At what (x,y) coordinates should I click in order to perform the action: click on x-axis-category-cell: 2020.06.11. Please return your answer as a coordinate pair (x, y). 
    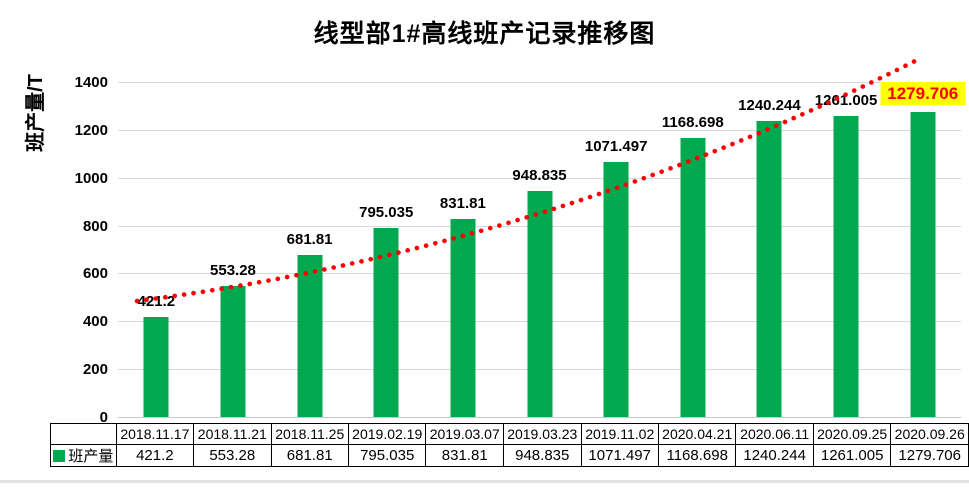
    Looking at the image, I should click on (774, 434).